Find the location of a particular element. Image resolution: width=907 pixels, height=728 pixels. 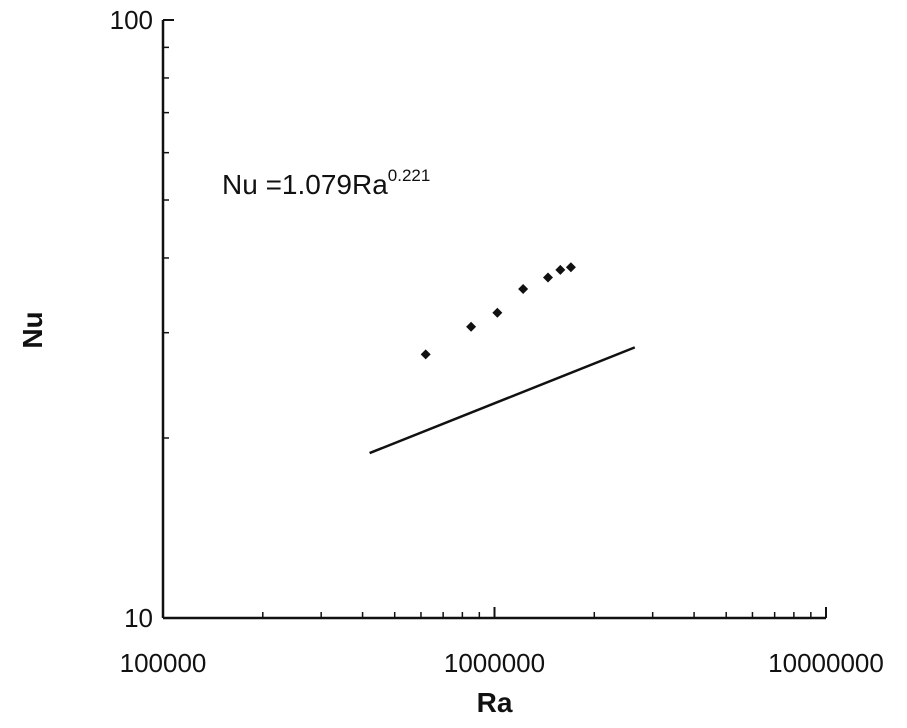

y-axis-label: Nu is located at coordinates (32, 329).